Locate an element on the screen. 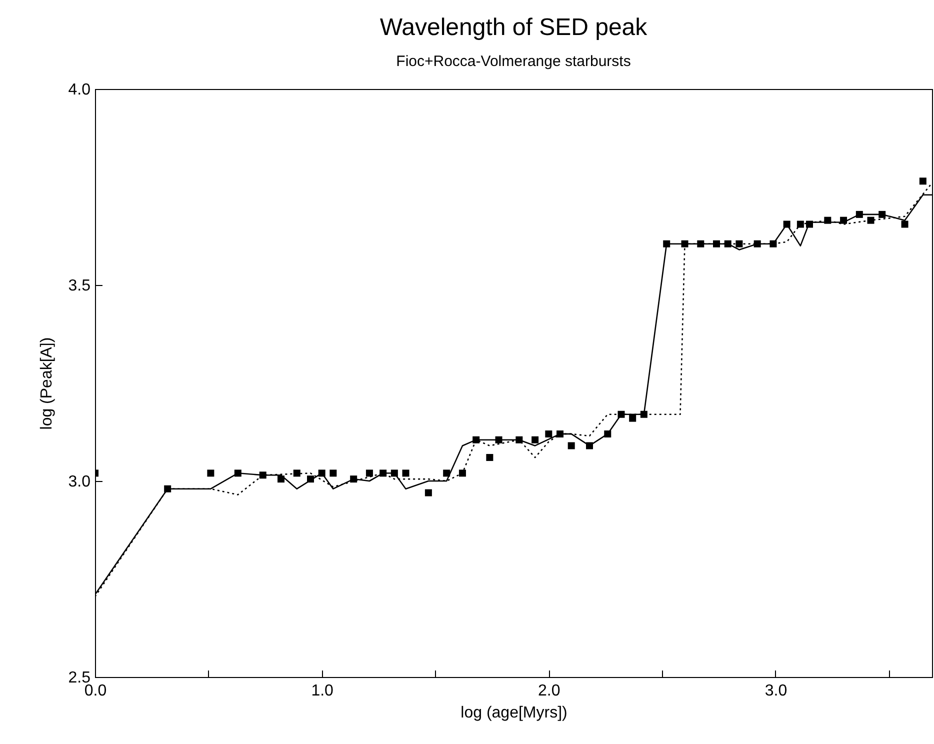 The height and width of the screenshot is (744, 934). x-tick-label: 0.0 is located at coordinates (95, 691).